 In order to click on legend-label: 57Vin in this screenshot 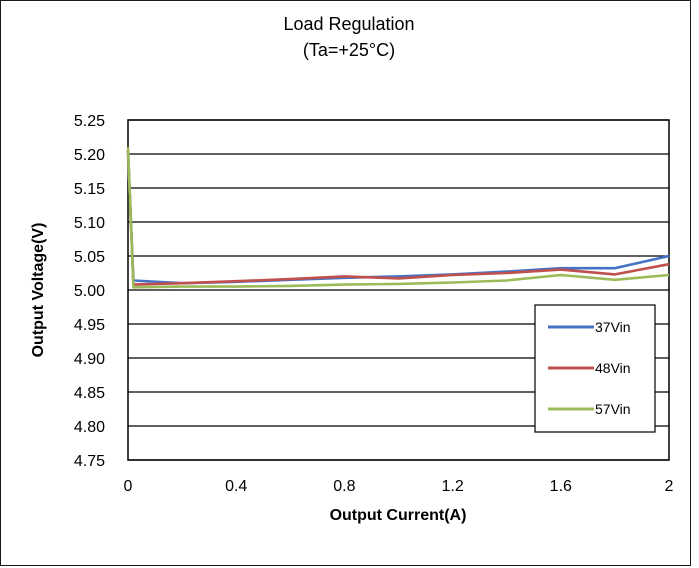, I will do `click(613, 409)`.